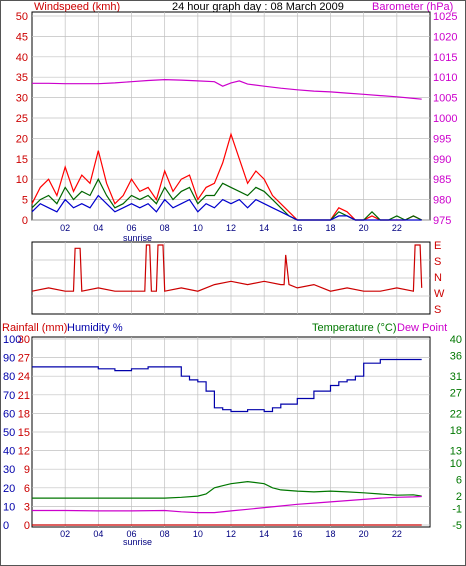 The width and height of the screenshot is (466, 566). I want to click on compass-w: W, so click(439, 294).